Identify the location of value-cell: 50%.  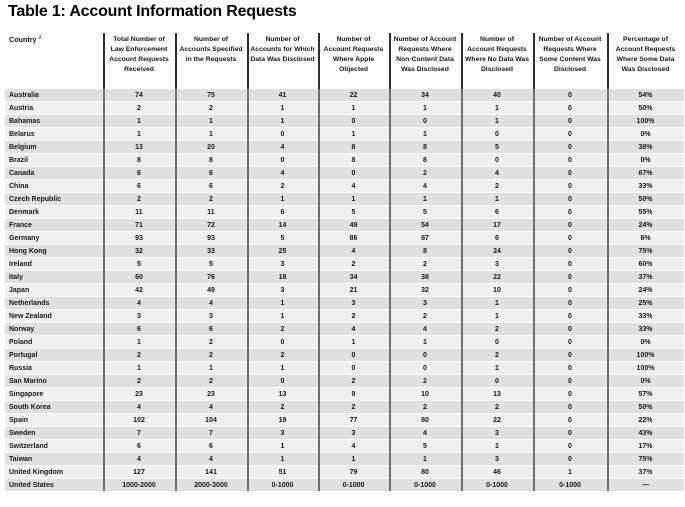
(645, 199).